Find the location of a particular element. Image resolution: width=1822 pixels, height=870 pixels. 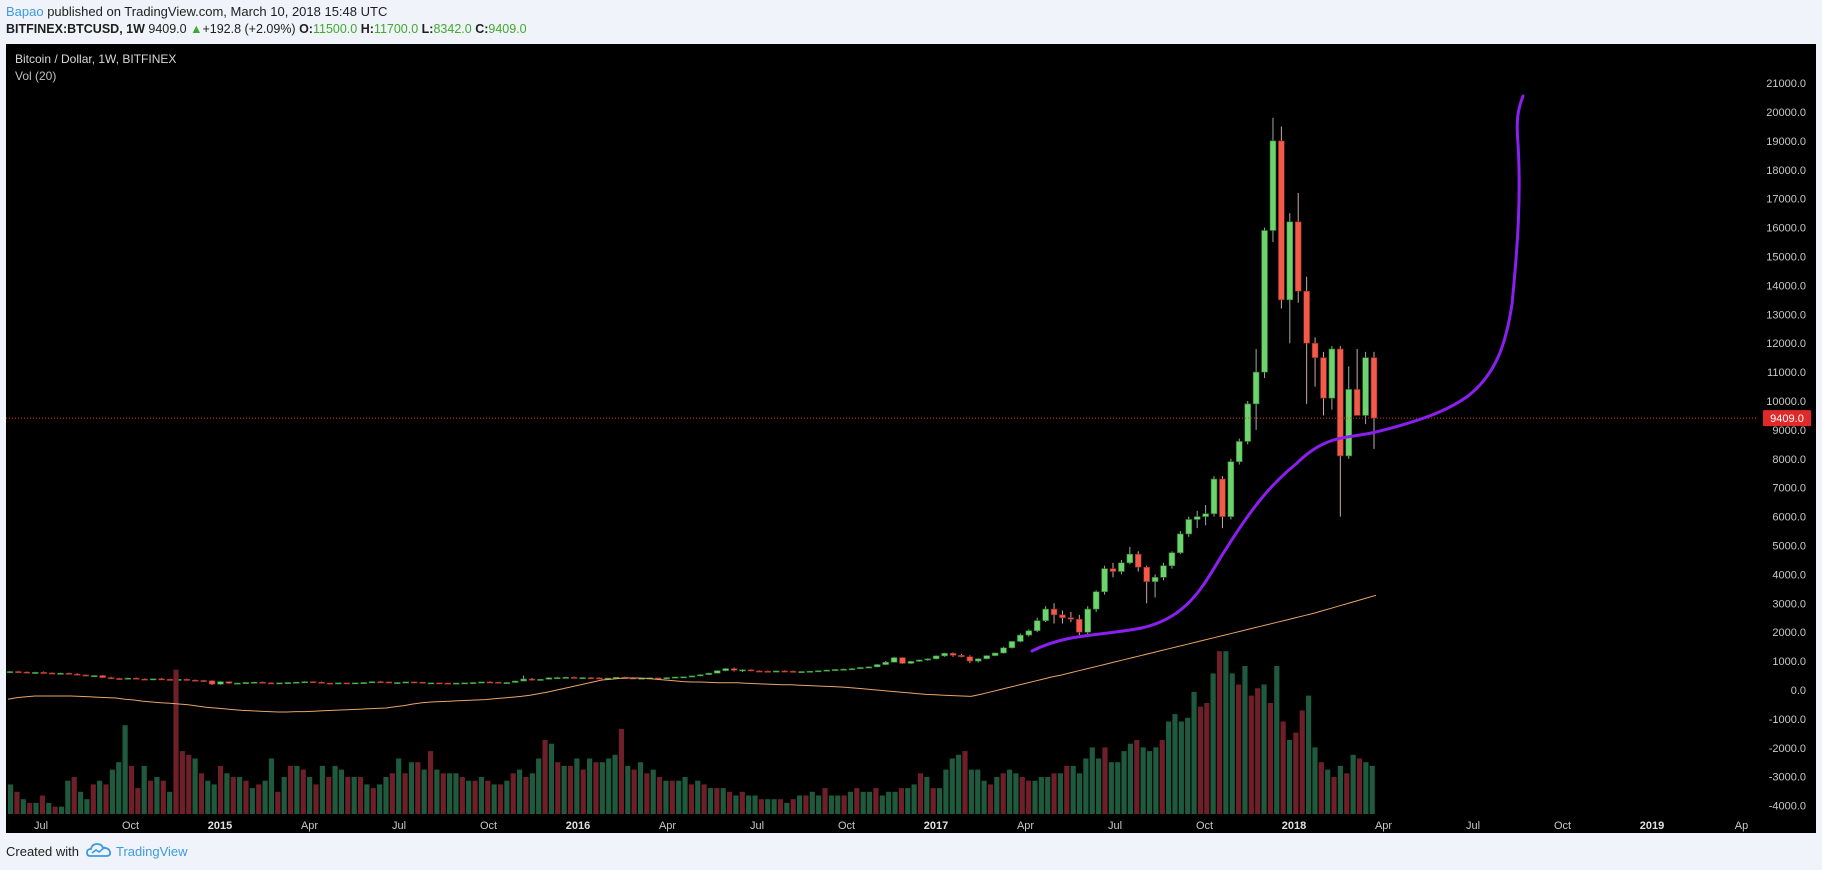

close-value: 9409.0 is located at coordinates (507, 29).